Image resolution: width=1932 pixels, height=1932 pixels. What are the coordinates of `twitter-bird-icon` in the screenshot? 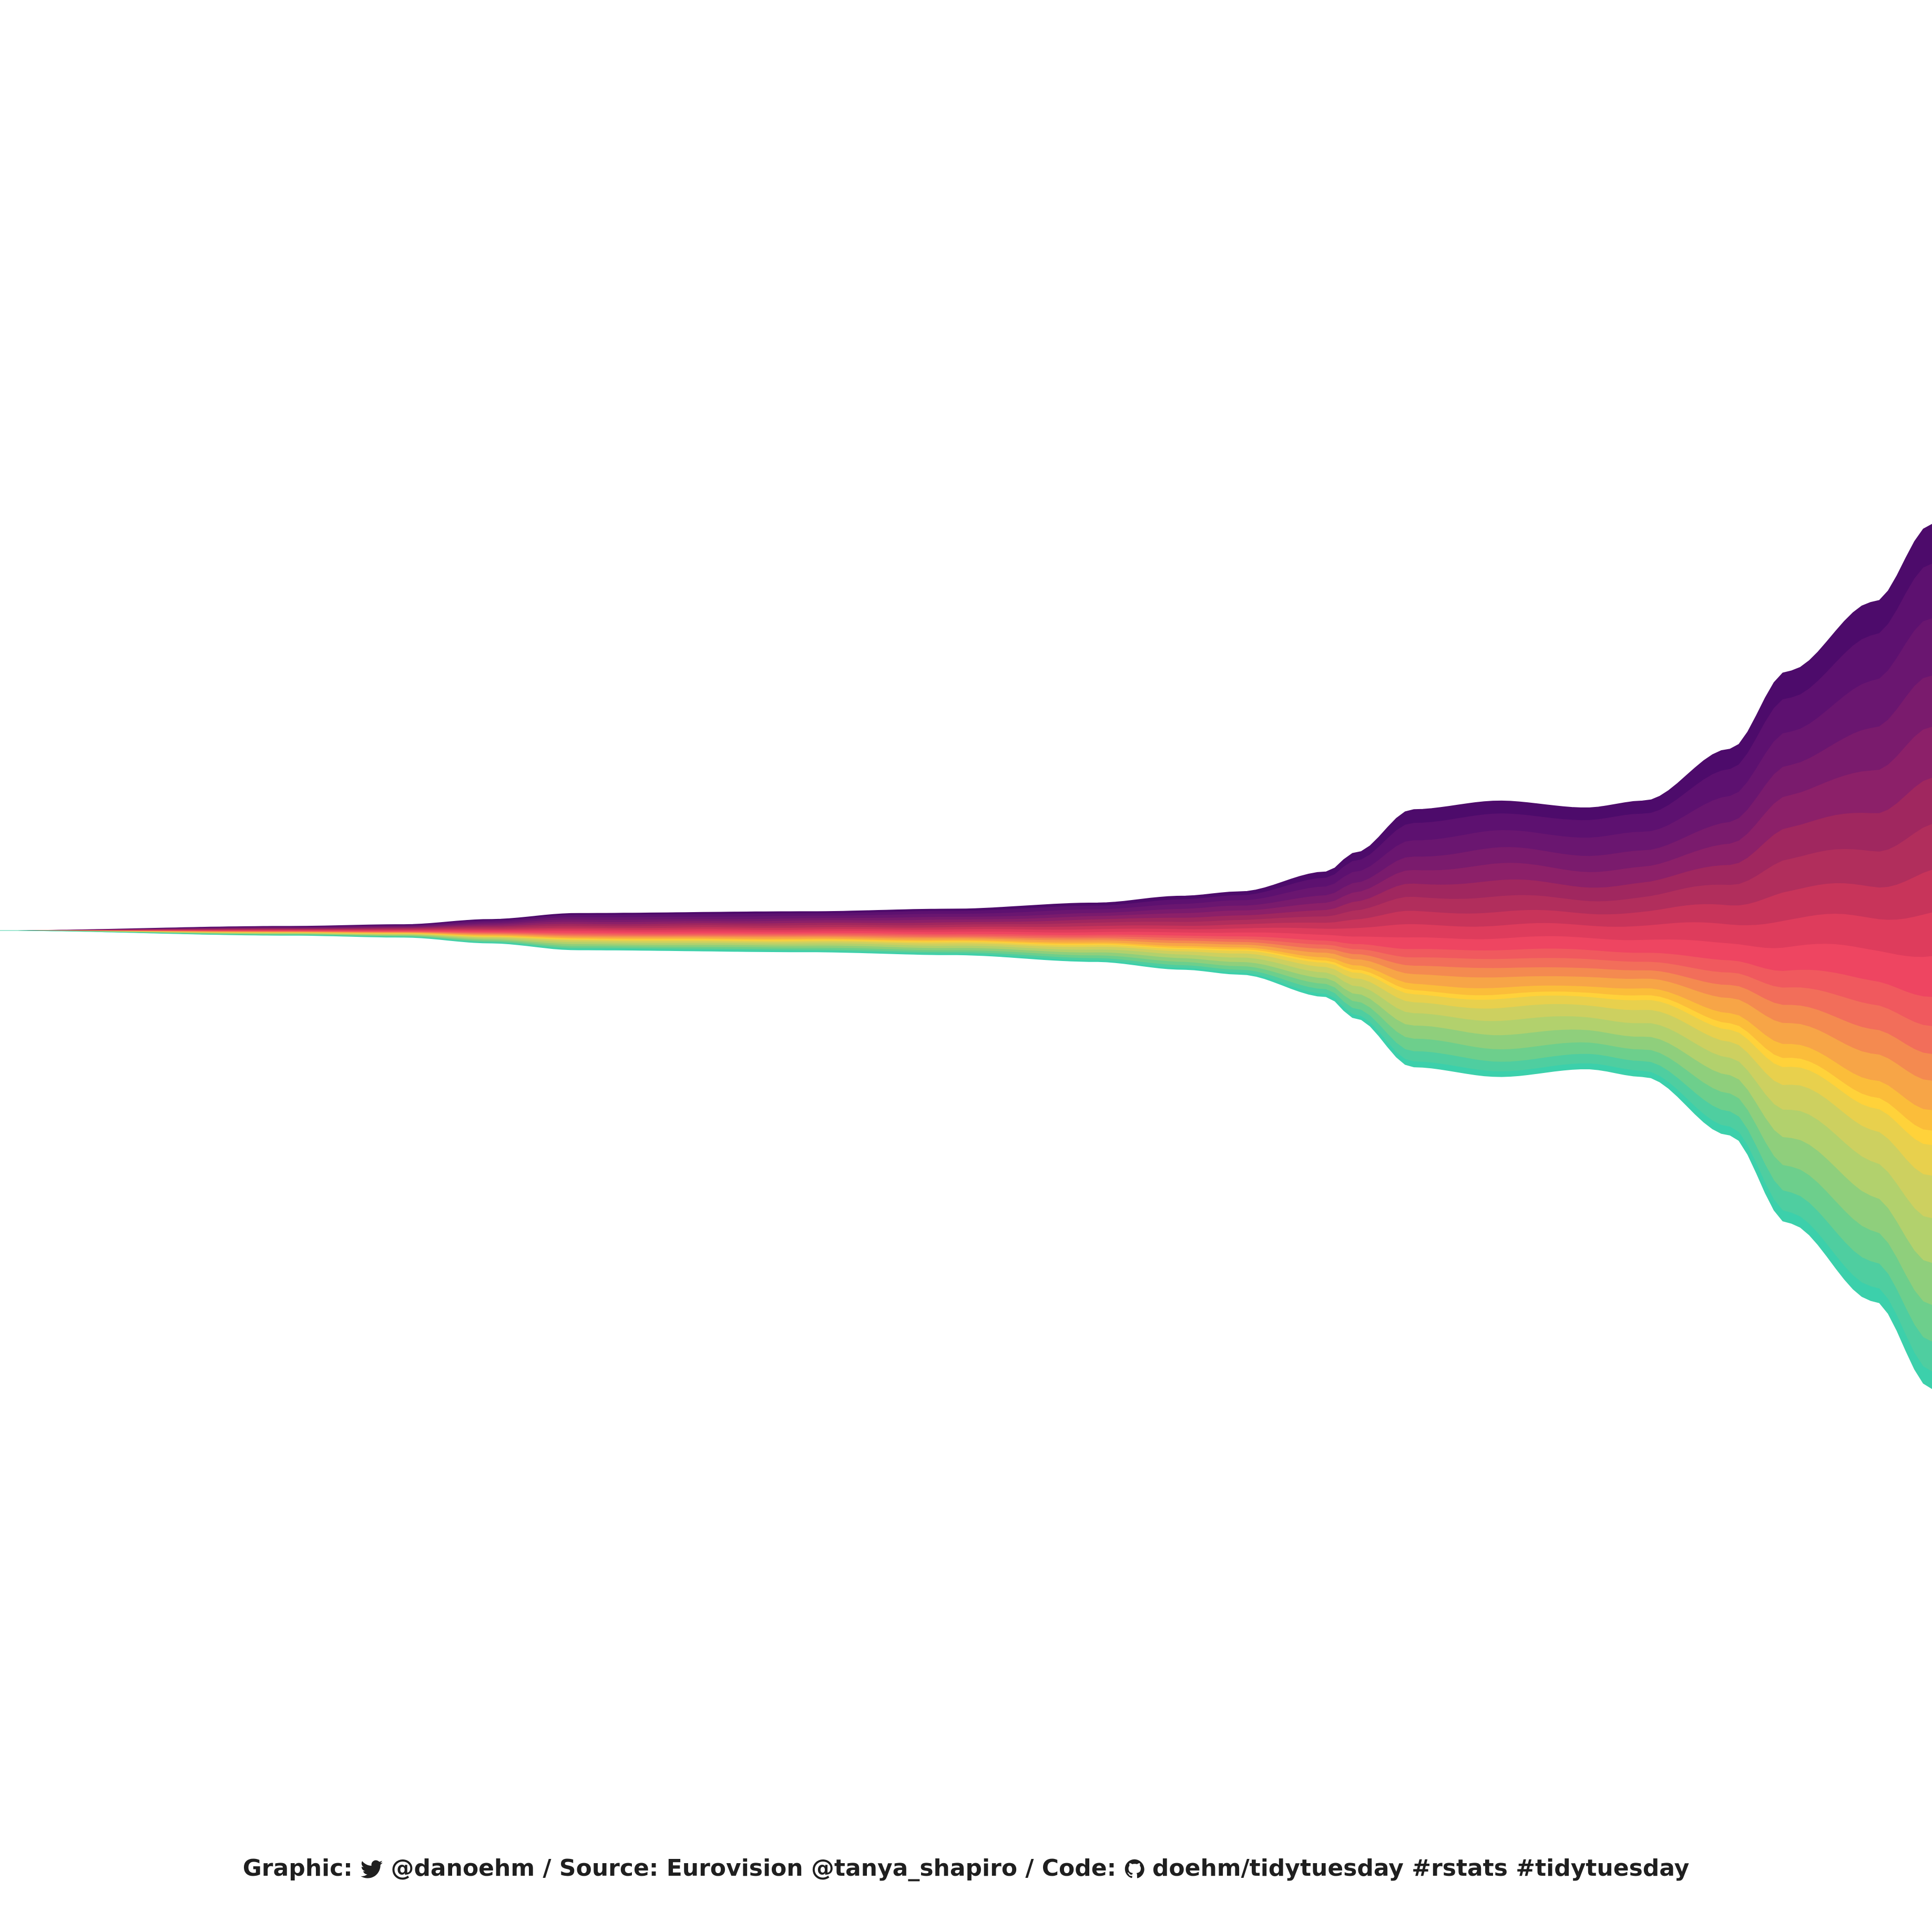 It's located at (372, 1869).